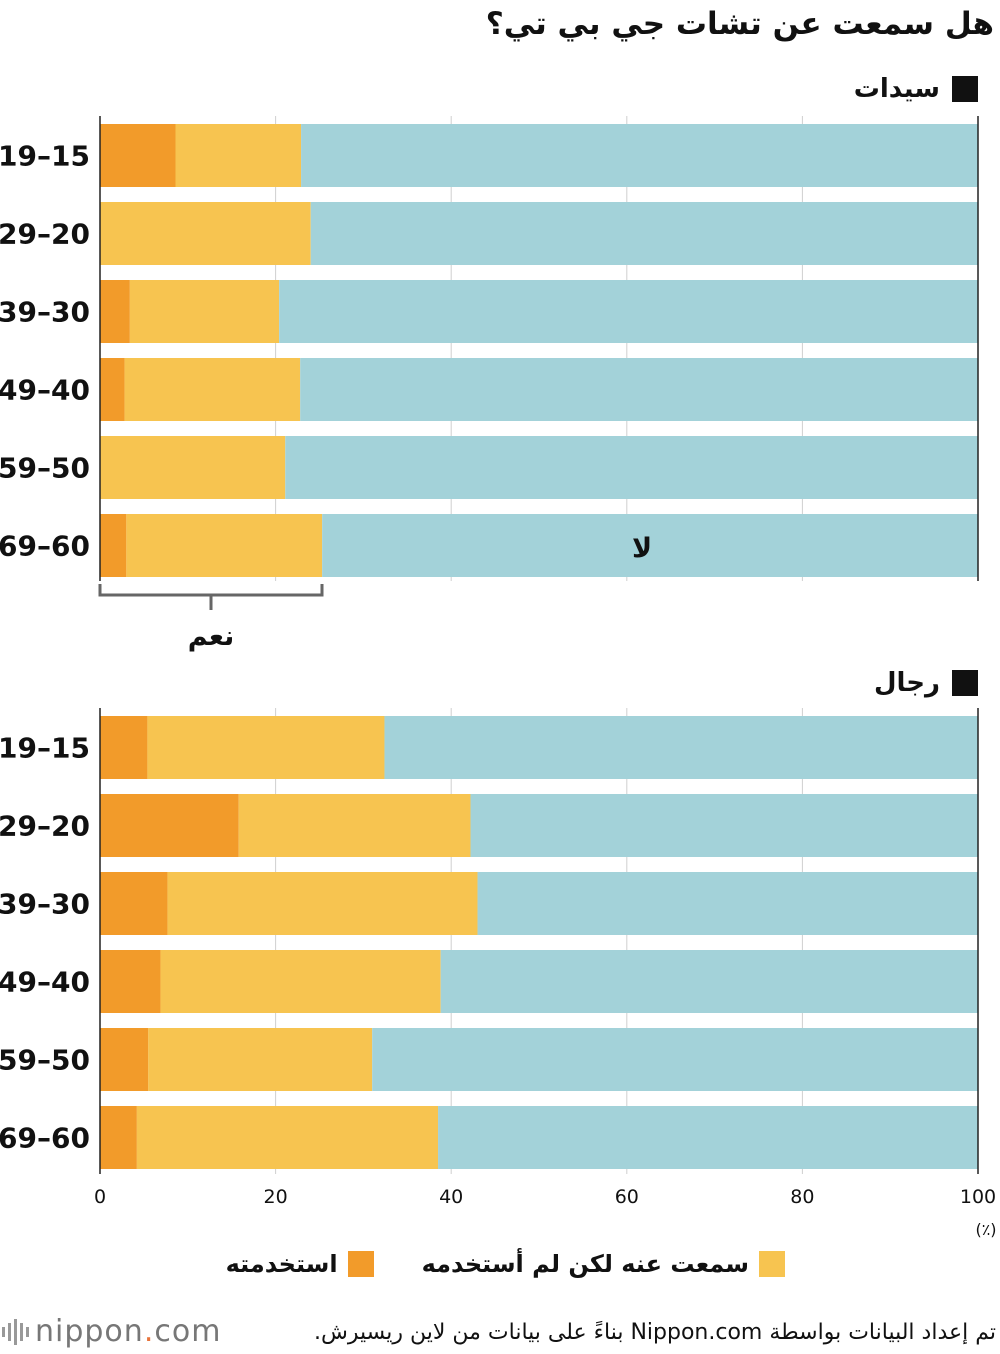 This screenshot has height=1354, width=1000. What do you see at coordinates (211, 636) in the screenshot?
I see `yes-label: نعم` at bounding box center [211, 636].